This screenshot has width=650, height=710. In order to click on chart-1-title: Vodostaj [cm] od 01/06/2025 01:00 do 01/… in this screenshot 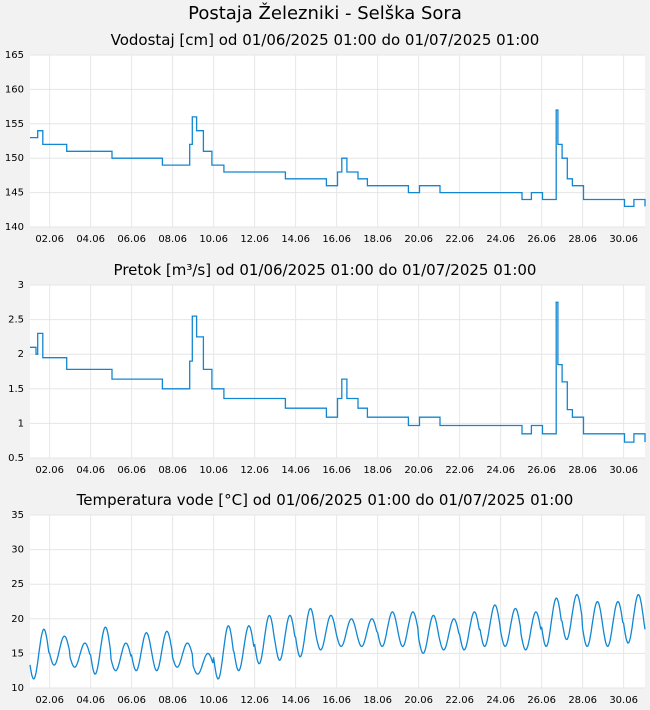, I will do `click(325, 40)`.